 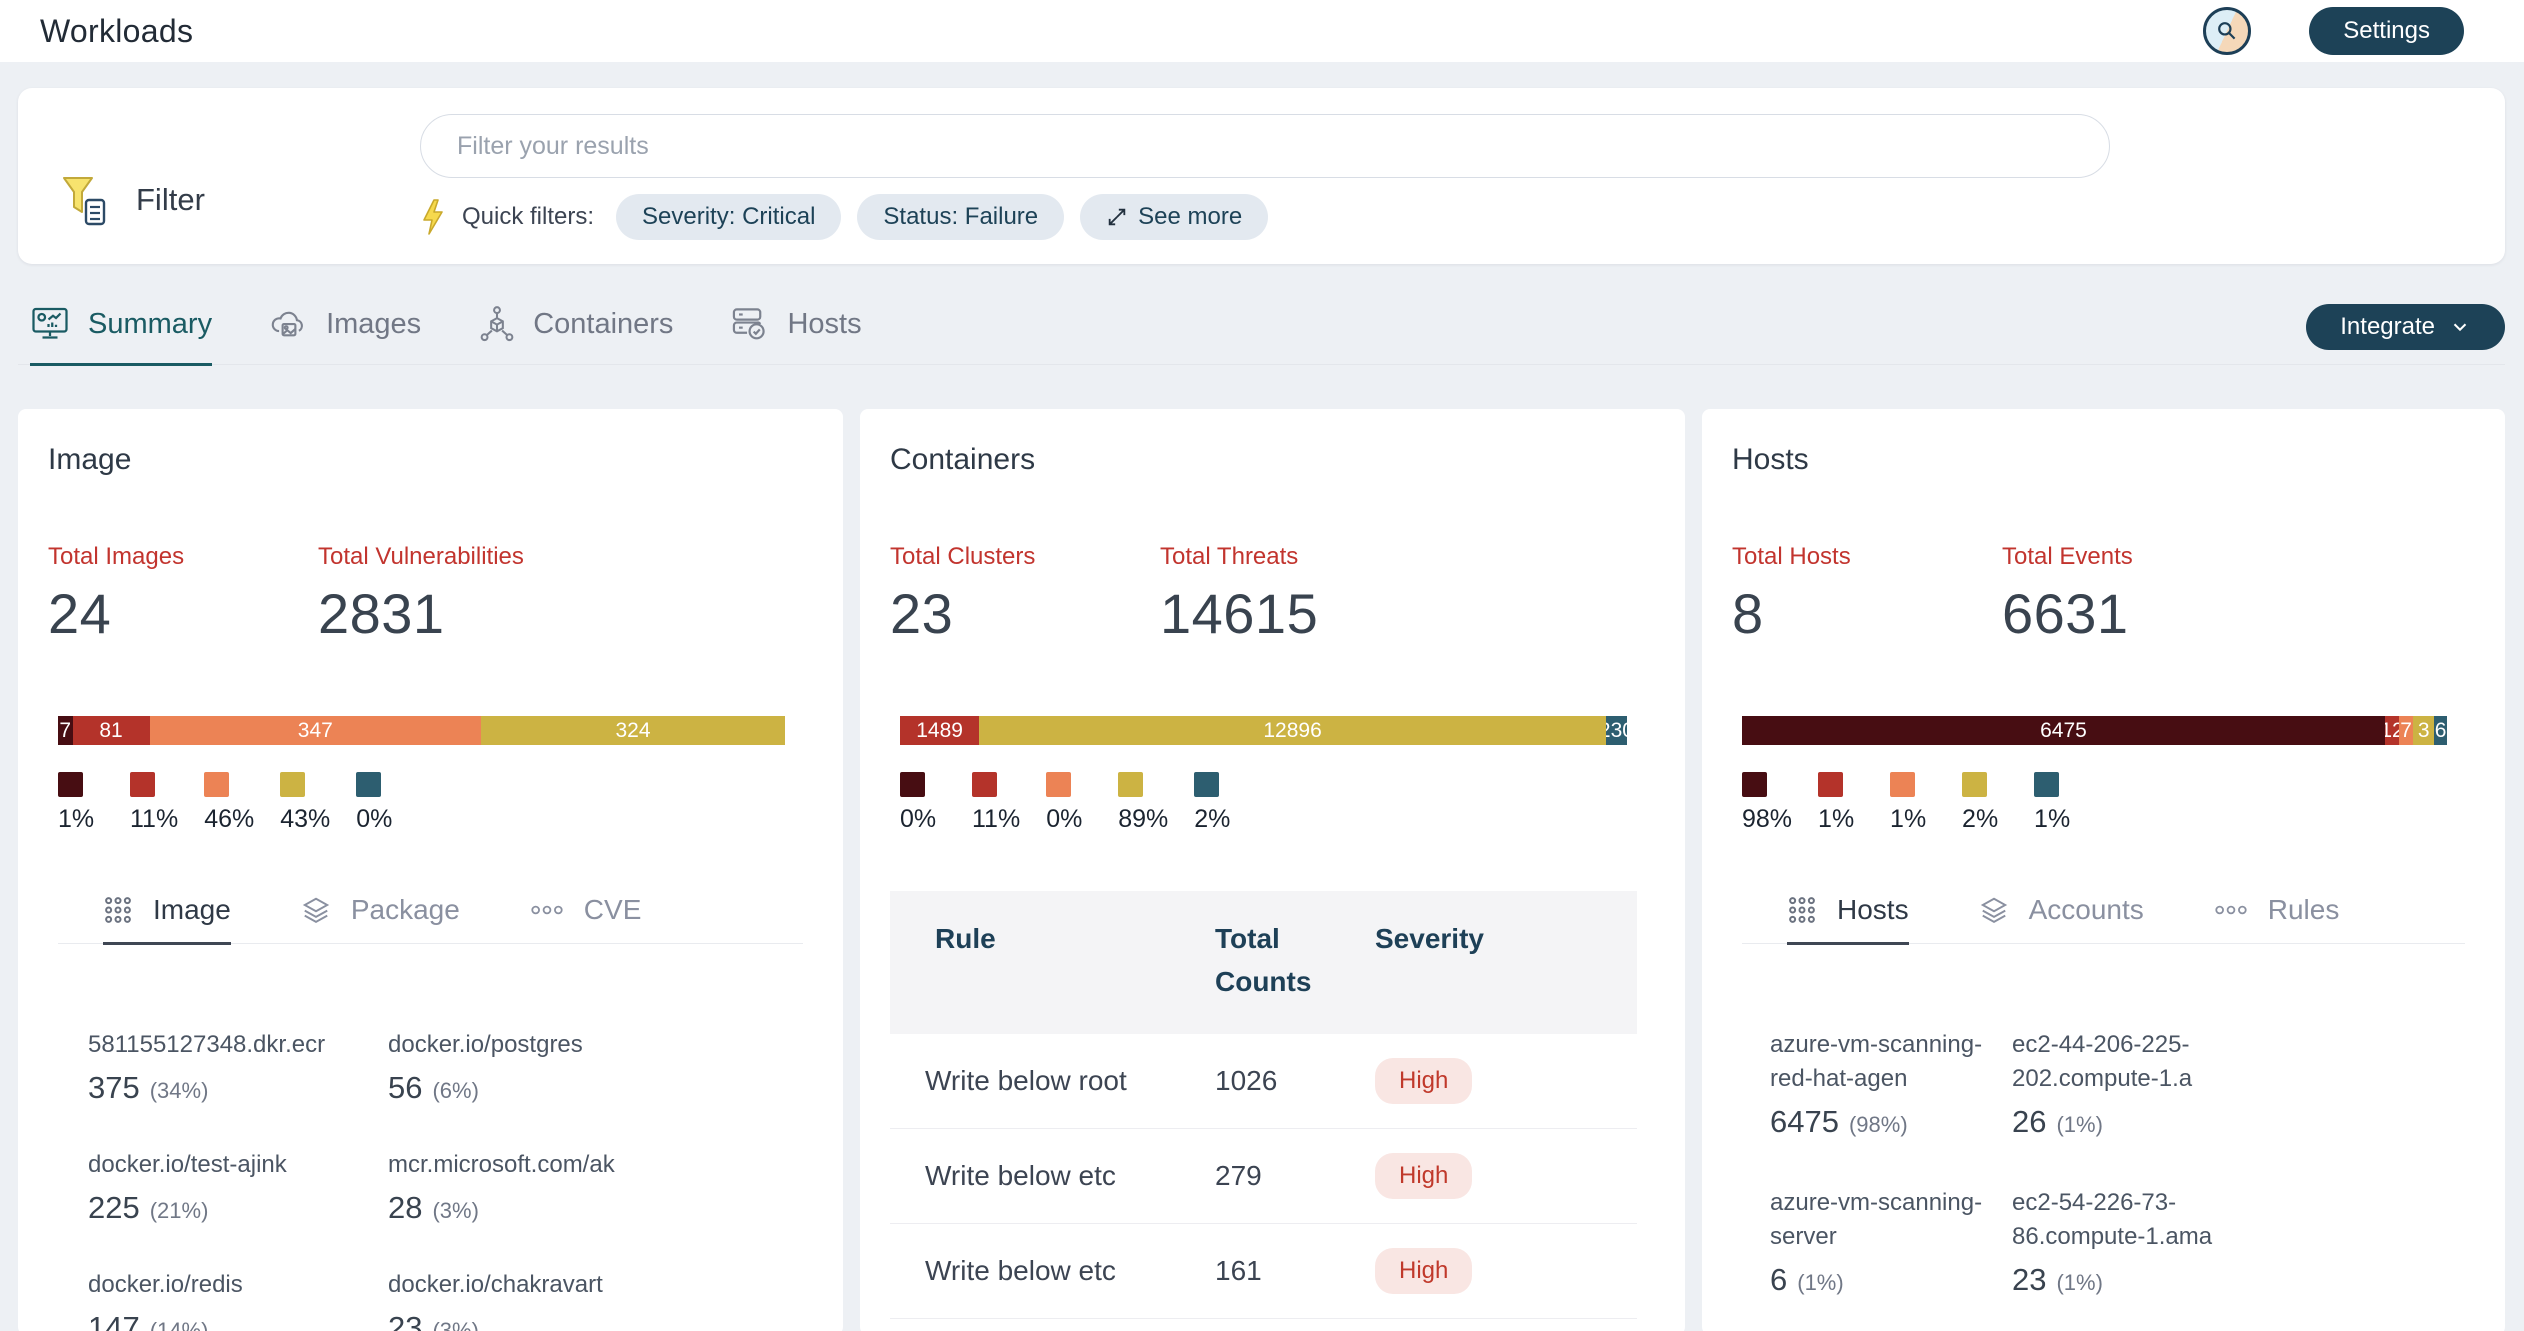 I want to click on subtab-image: Image, so click(x=167, y=919).